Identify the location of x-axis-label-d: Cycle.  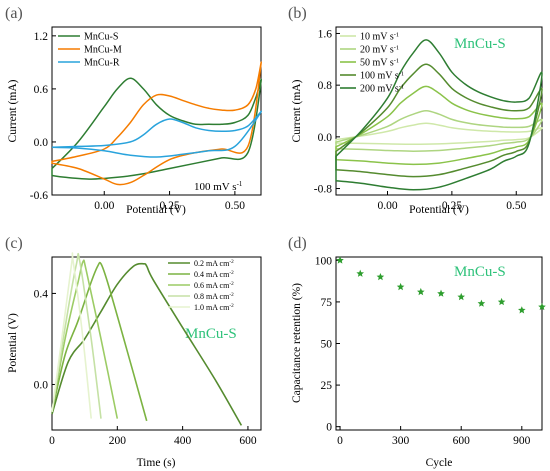
(439, 463).